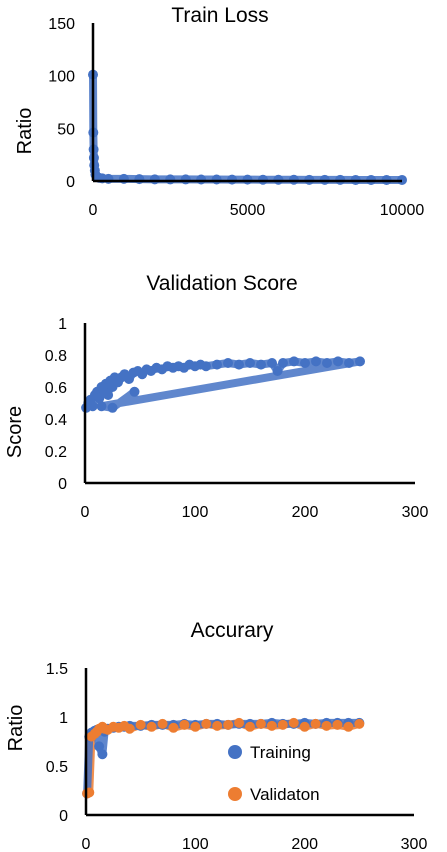  I want to click on y-tick-label: 50, so click(66, 129).